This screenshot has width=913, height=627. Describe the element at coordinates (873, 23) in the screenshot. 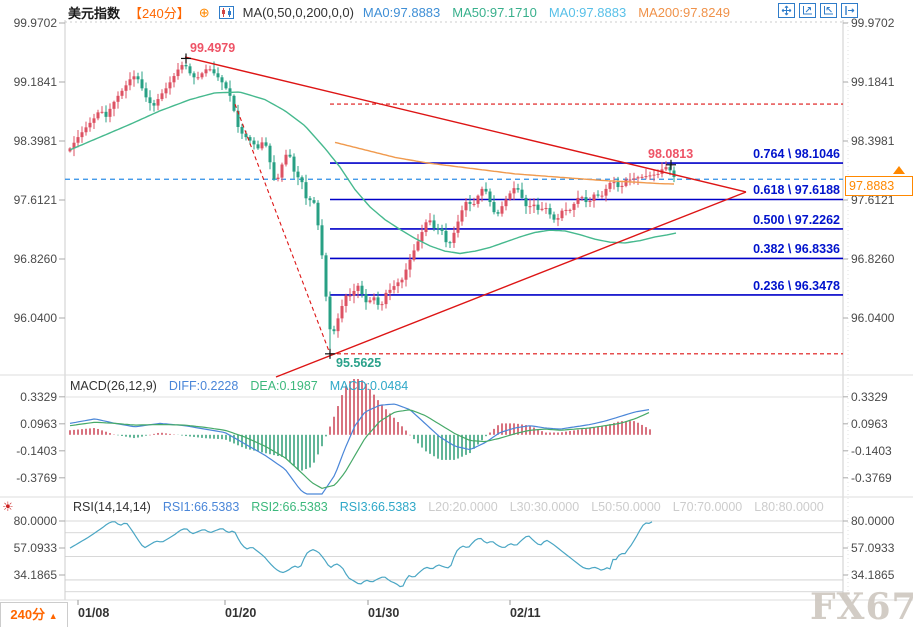

I see `price-axis-label-right: 99.9702` at that location.